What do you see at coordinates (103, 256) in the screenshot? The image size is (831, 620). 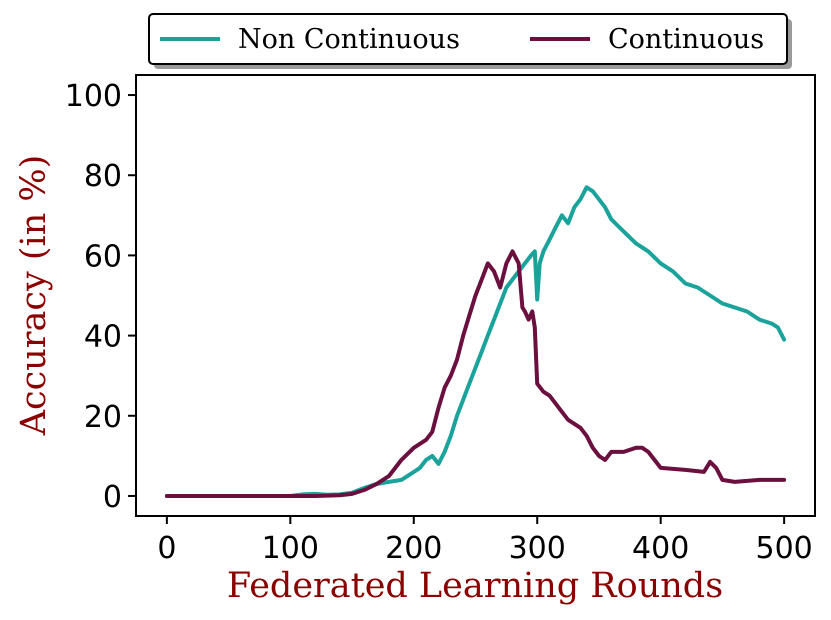 I see `y-tick-label: 60` at bounding box center [103, 256].